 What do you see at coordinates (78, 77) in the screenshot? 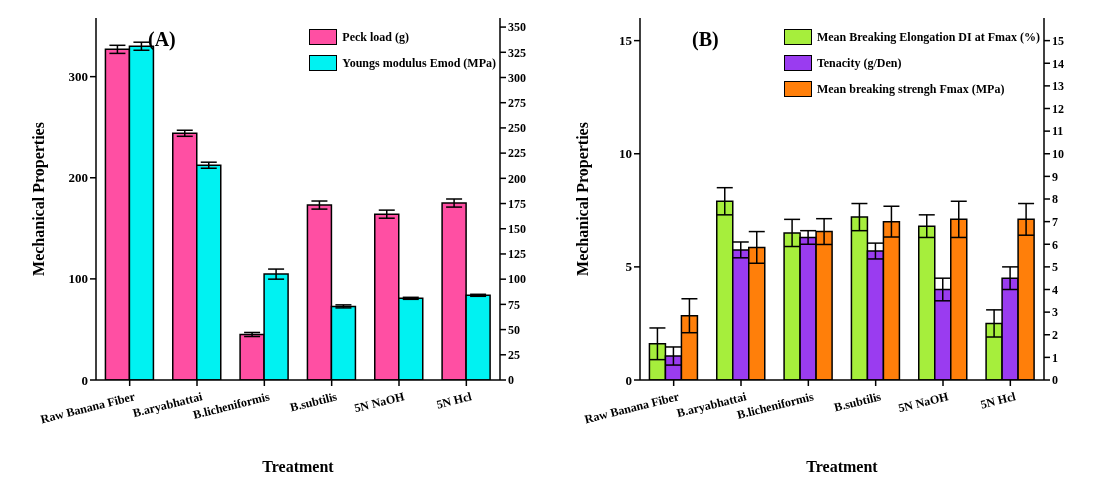
I see `y-tick-label: 300` at bounding box center [78, 77].